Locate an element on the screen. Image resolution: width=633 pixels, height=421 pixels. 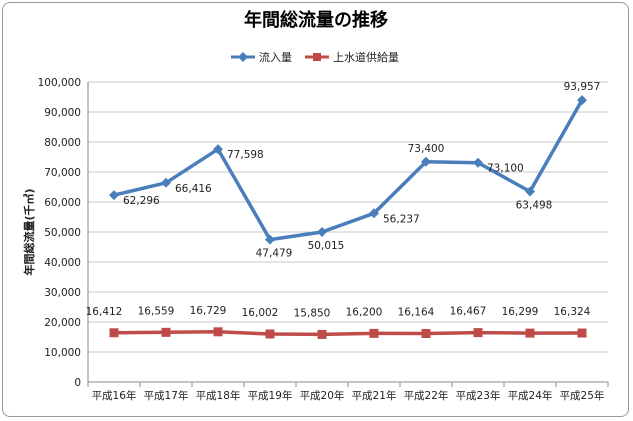
data-label: 77,598 is located at coordinates (245, 155).